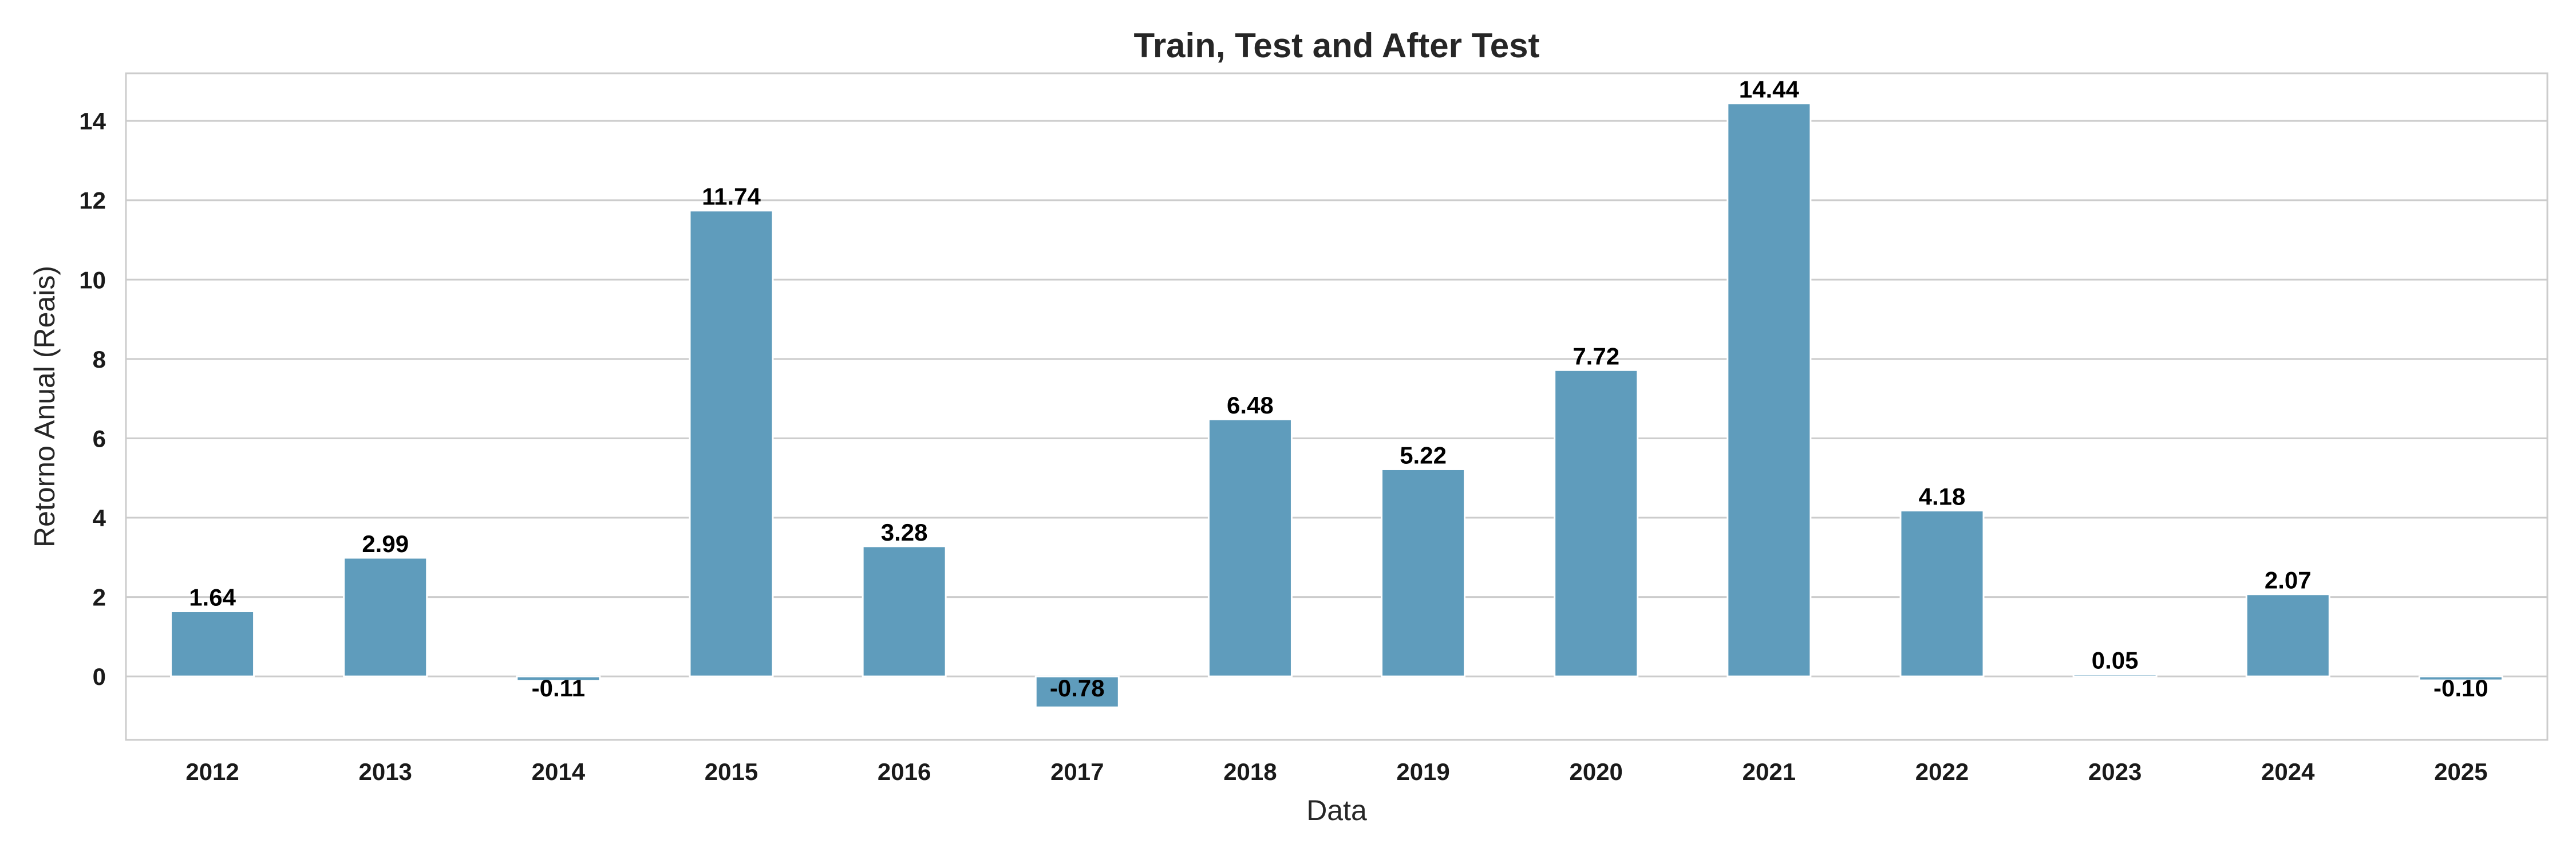 The width and height of the screenshot is (2576, 859). I want to click on x-tick-label: 2012, so click(212, 771).